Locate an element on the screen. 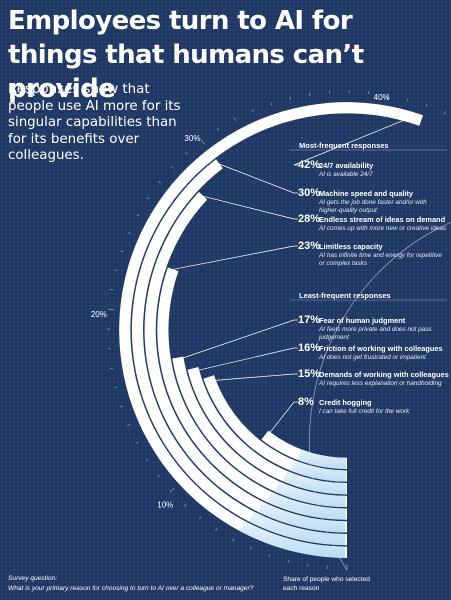  bar-arc is located at coordinates (261, 440).